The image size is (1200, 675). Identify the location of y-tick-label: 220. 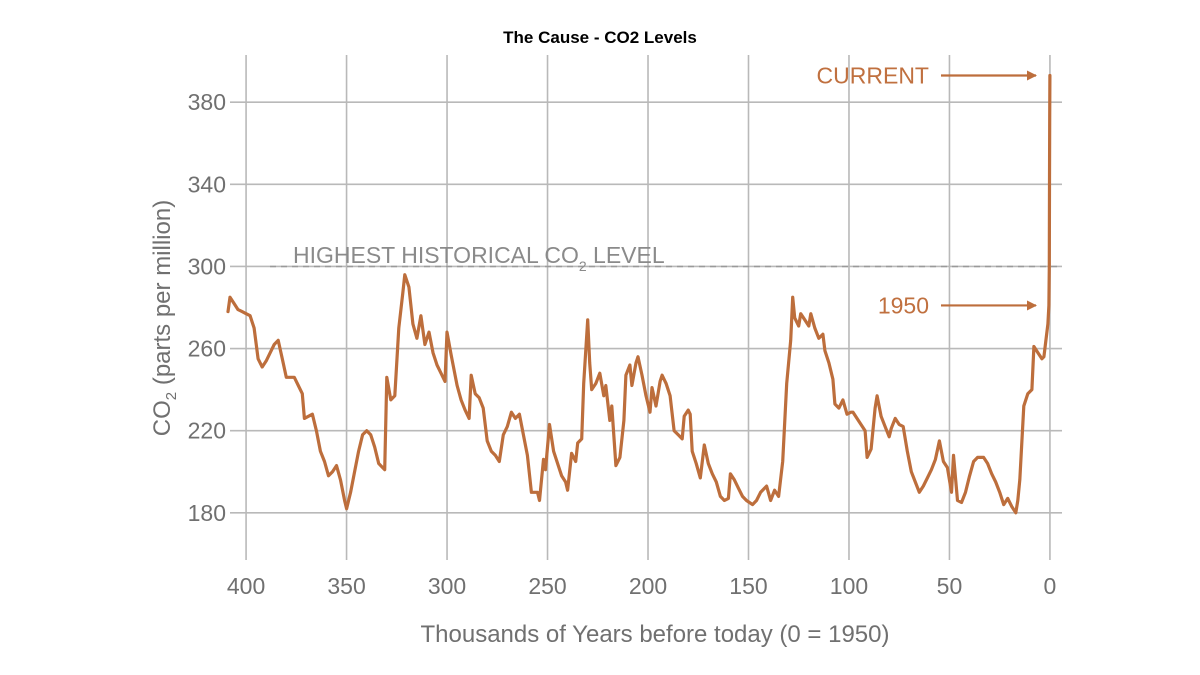
(207, 431).